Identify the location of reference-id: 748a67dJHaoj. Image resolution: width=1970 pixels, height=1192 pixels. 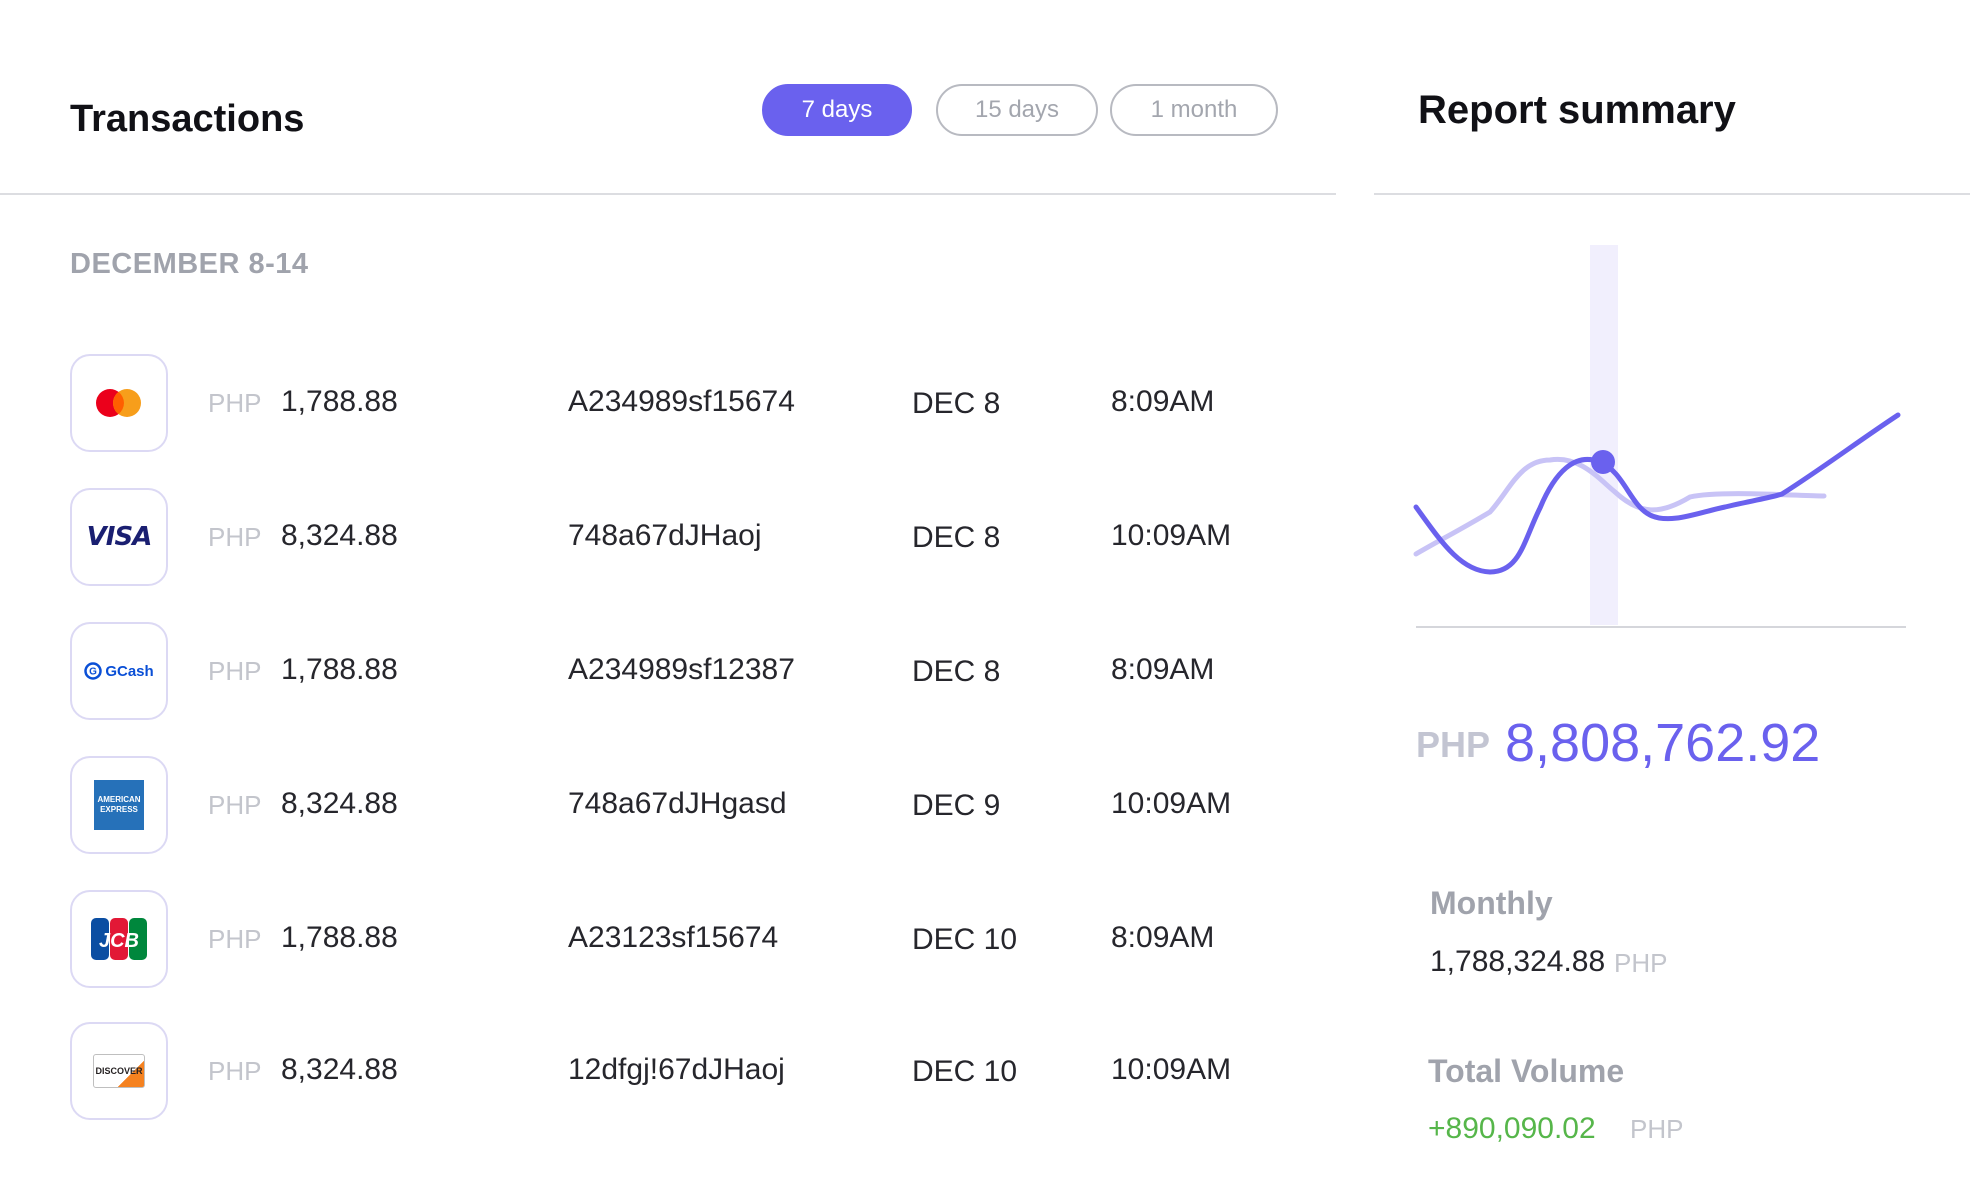
(665, 535).